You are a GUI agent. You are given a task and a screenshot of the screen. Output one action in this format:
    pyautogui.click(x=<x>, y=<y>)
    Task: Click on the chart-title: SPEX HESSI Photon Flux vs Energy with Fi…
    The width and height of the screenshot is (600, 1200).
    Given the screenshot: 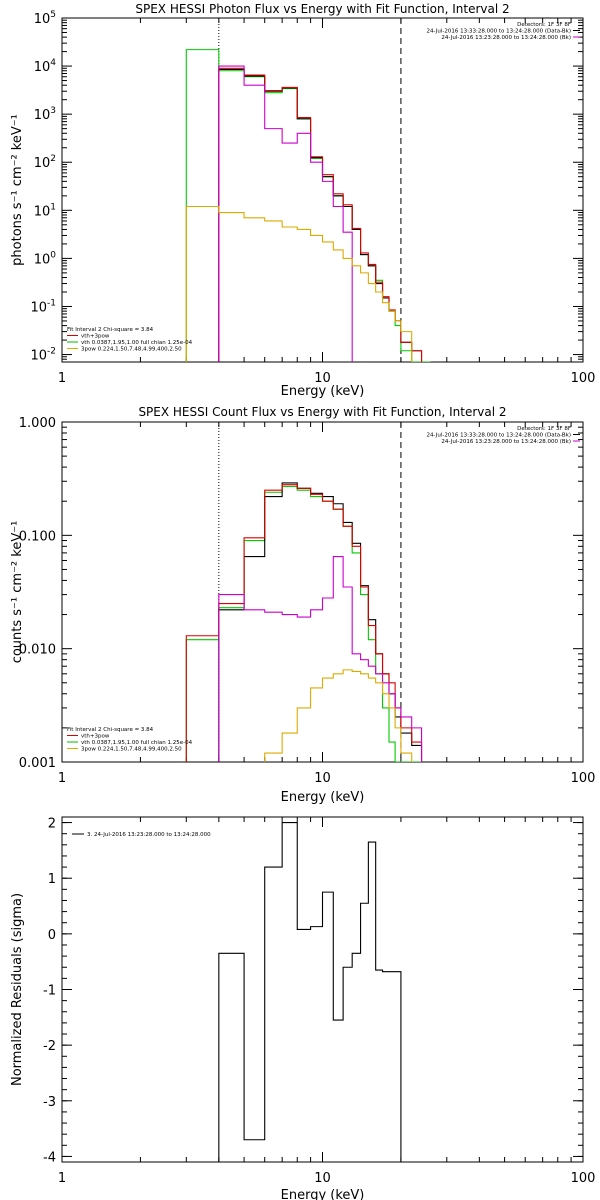 What is the action you would take?
    pyautogui.click(x=322, y=9)
    